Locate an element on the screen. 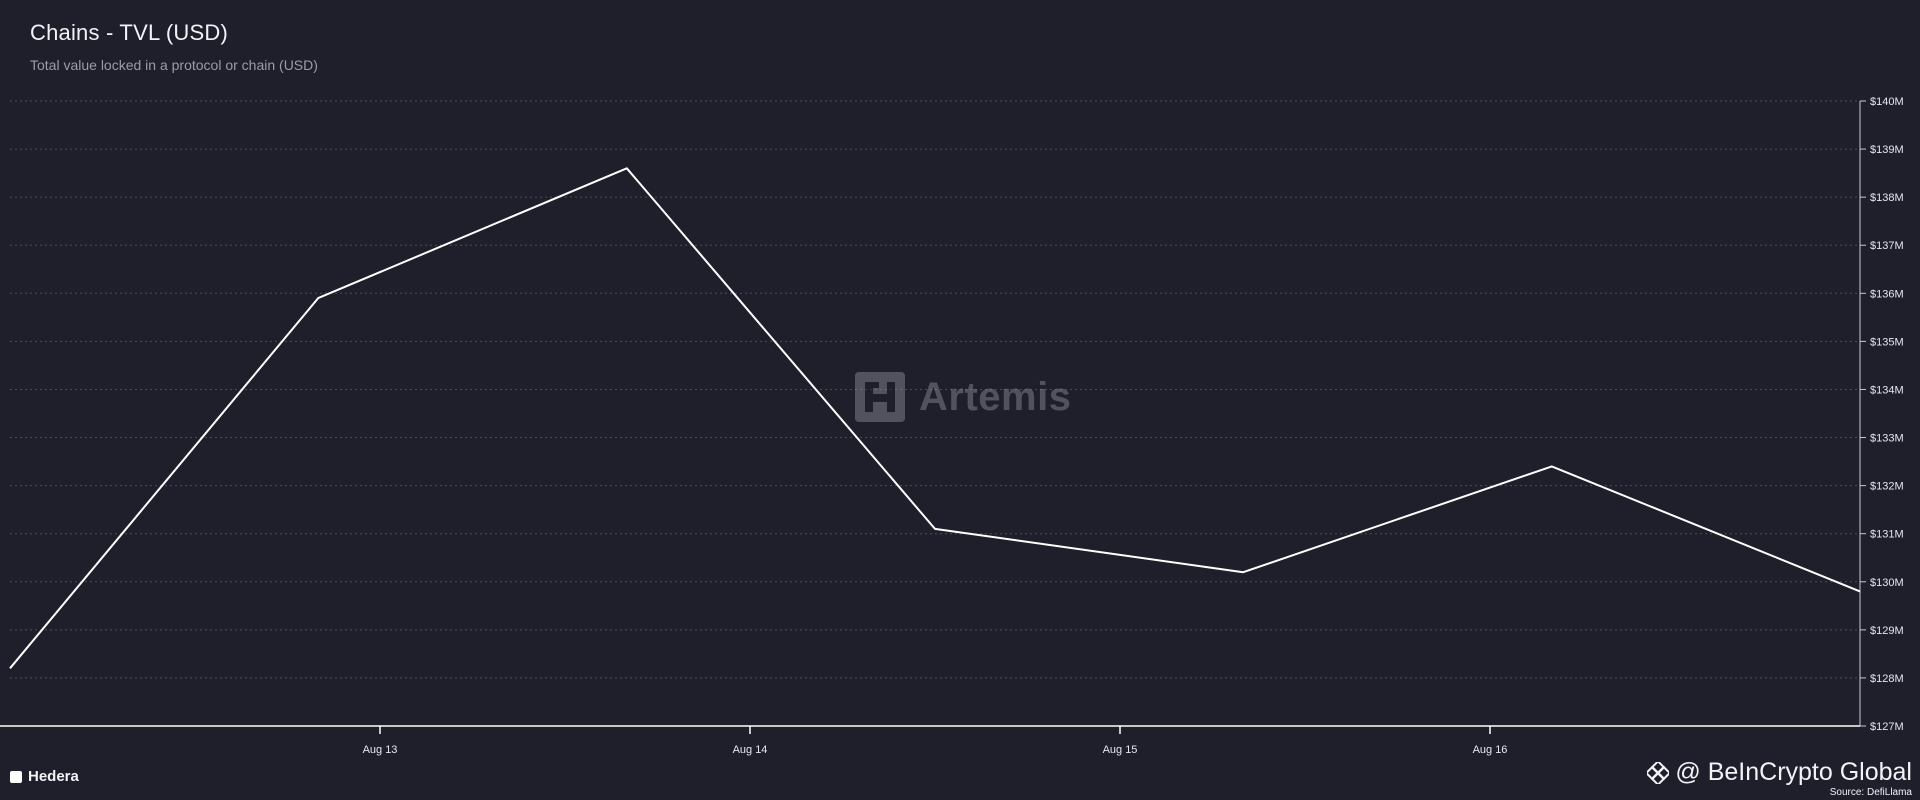 This screenshot has width=1920, height=800. y-tick-label: $127M is located at coordinates (1887, 727).